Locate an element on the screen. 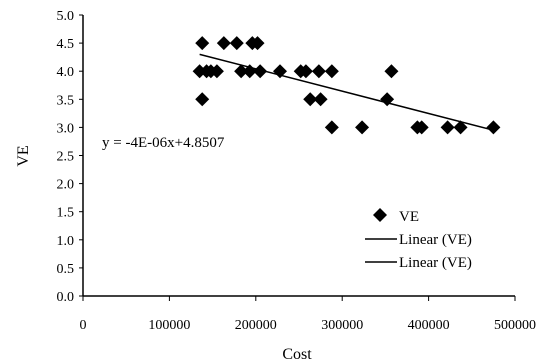 This screenshot has height=364, width=558. x-tick-label: 0 is located at coordinates (83, 325).